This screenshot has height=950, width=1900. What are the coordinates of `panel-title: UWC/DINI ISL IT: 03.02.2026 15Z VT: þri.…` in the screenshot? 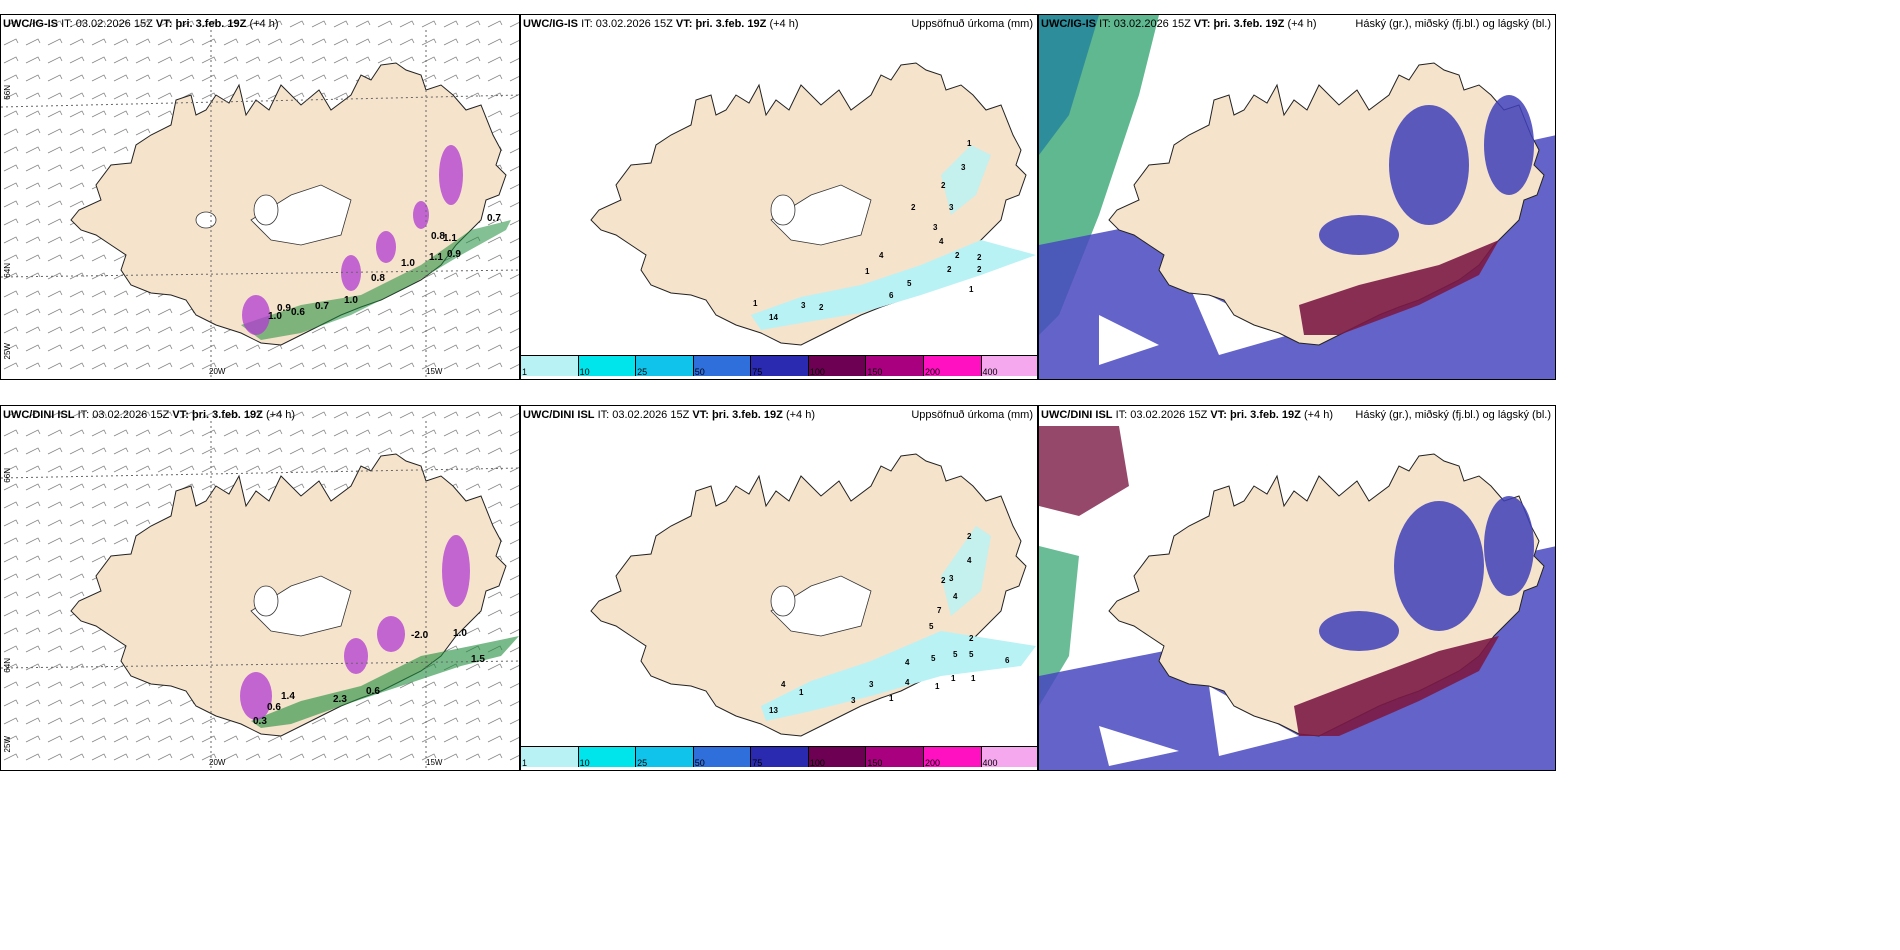 It's located at (1187, 415).